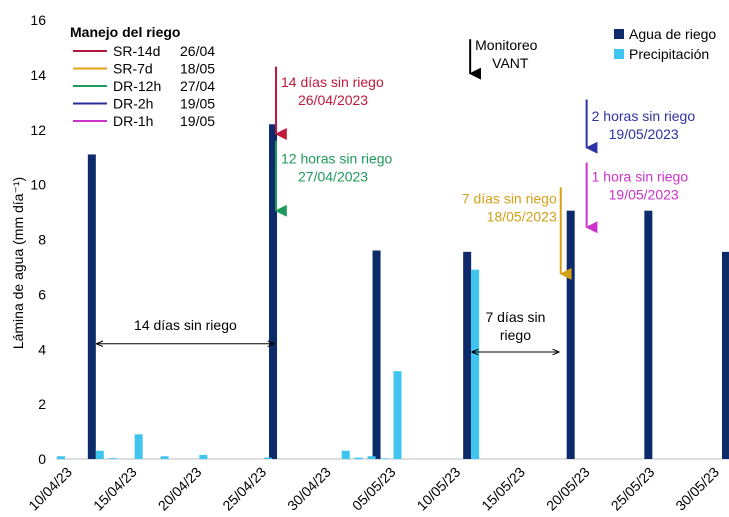 The image size is (729, 517). I want to click on annotation-text: 14 días sin riego, so click(332, 82).